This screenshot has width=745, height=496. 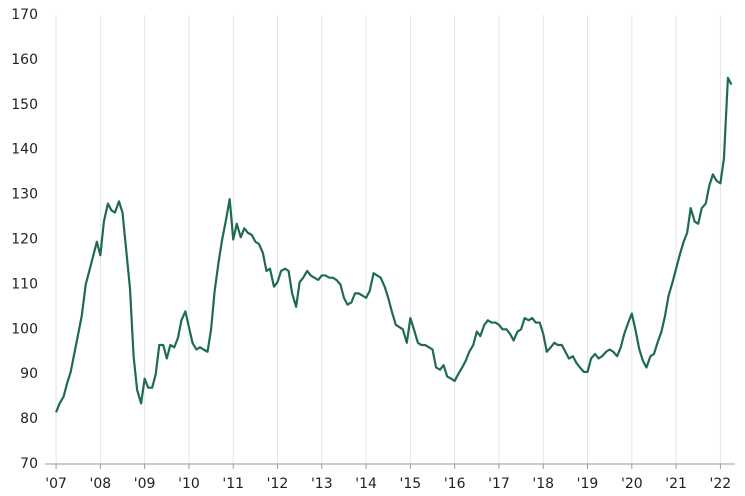 What do you see at coordinates (29, 419) in the screenshot?
I see `y-tick-label: 80` at bounding box center [29, 419].